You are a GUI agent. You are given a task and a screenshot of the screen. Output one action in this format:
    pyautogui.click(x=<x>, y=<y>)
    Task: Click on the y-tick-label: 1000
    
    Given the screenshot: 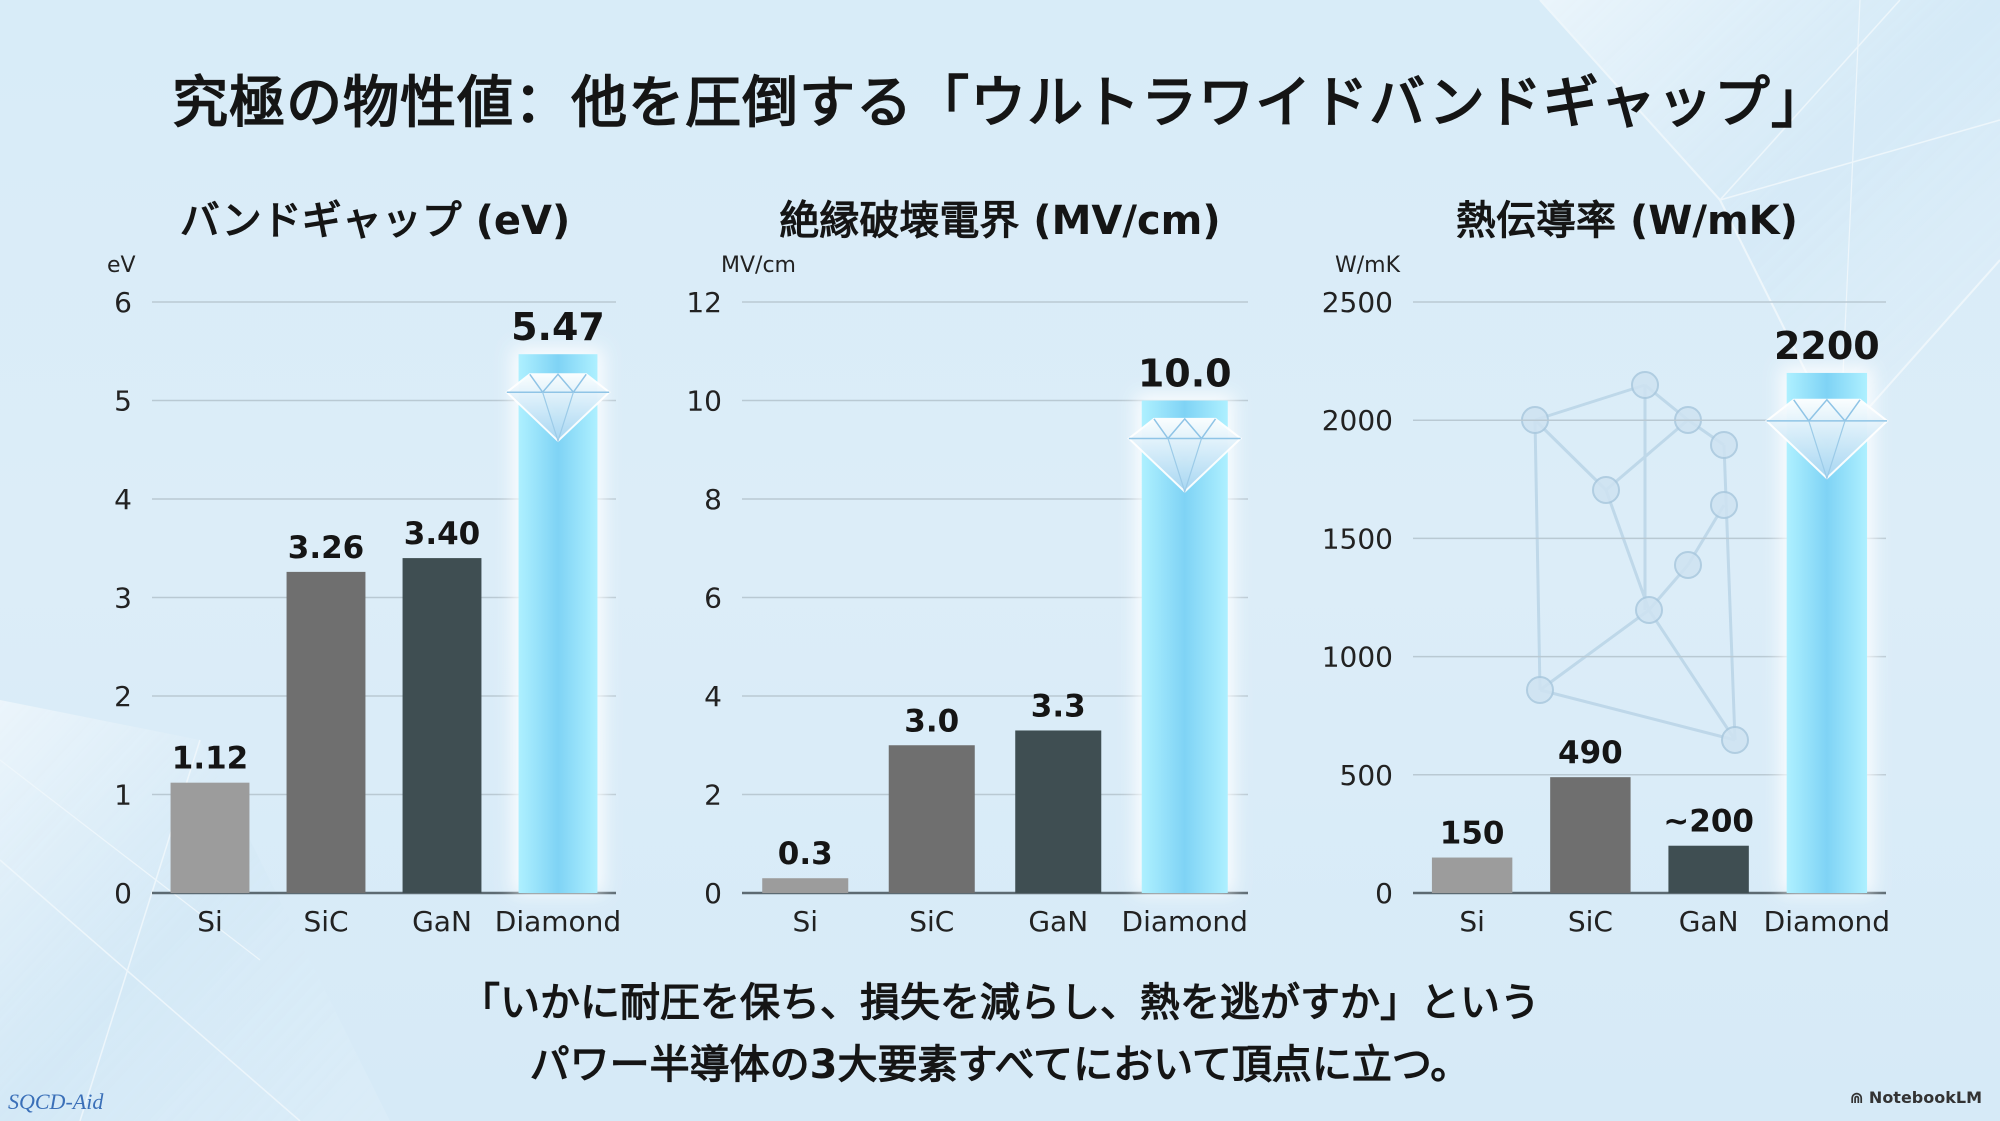 What is the action you would take?
    pyautogui.click(x=1357, y=657)
    